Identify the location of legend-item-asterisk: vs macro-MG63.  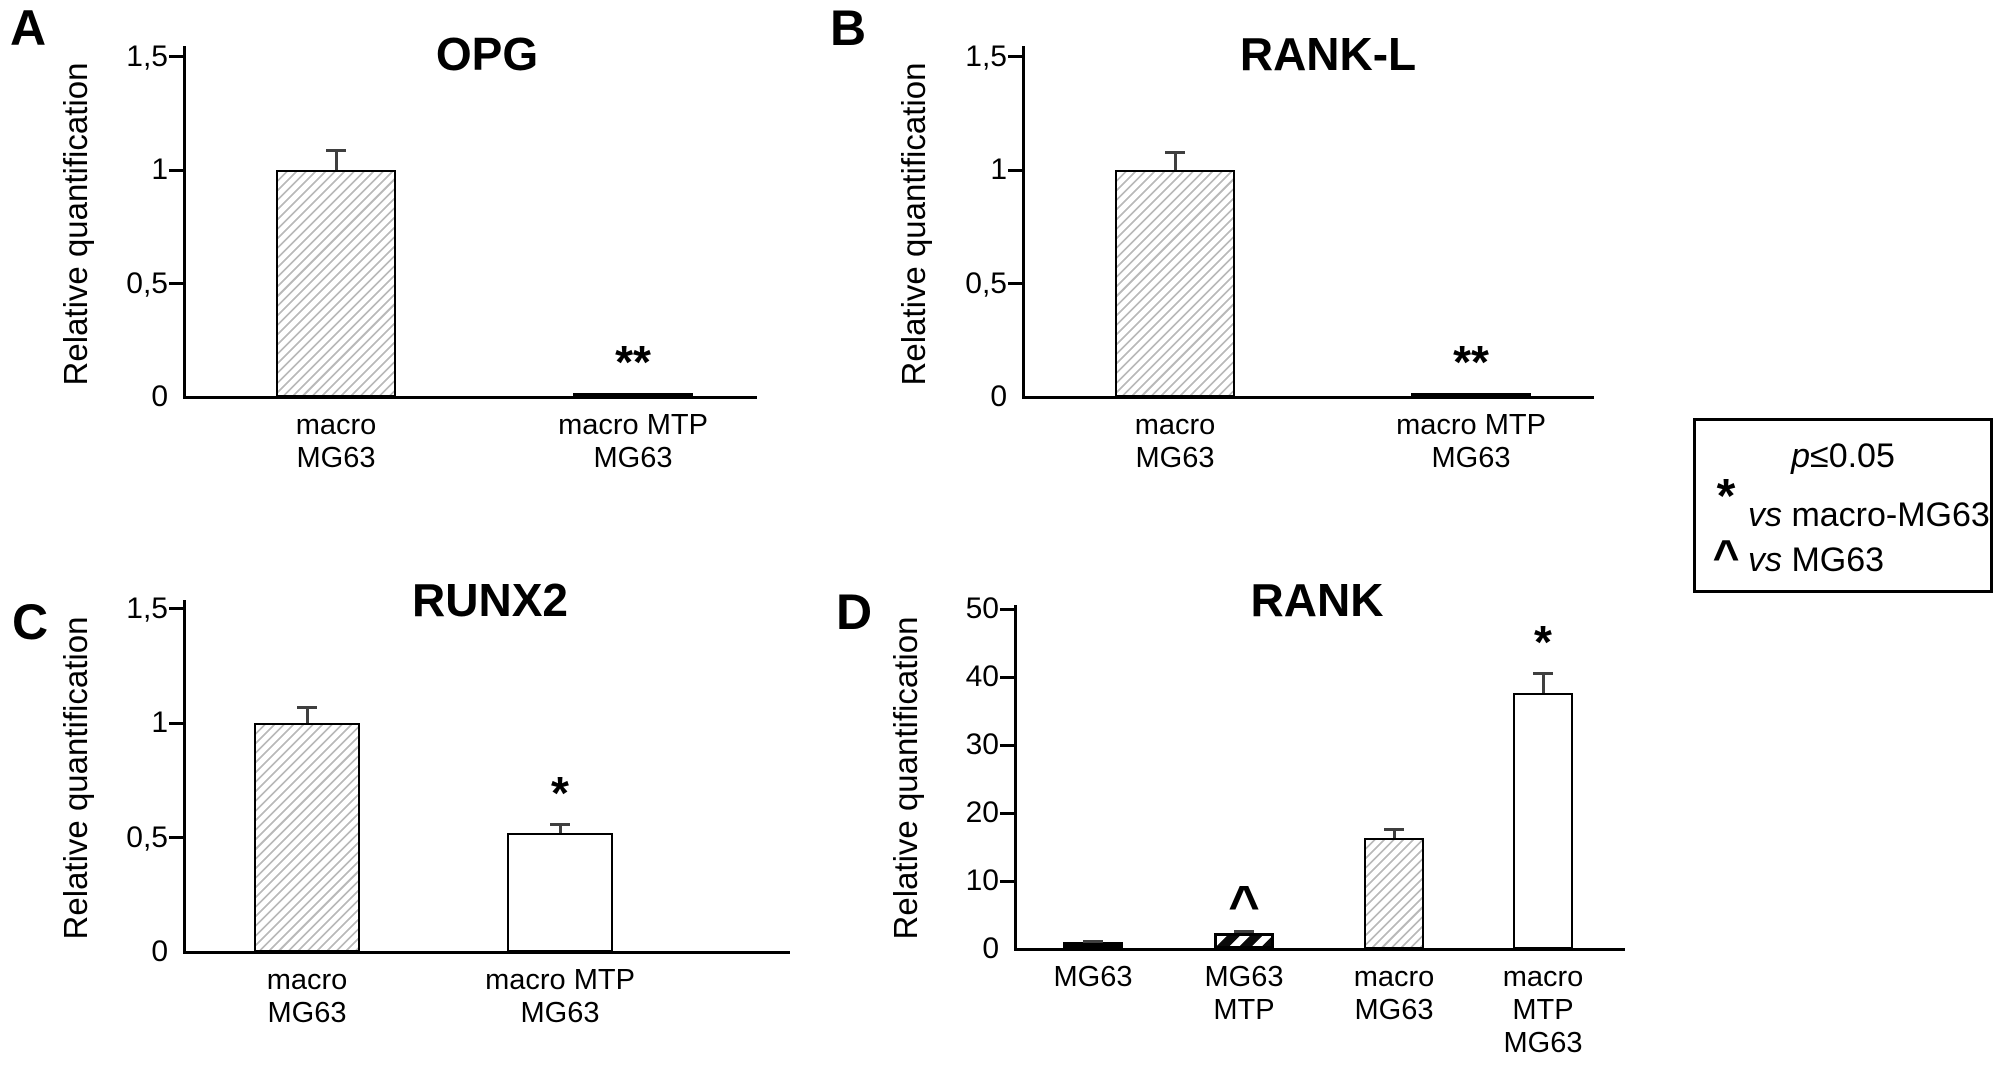
(1869, 515).